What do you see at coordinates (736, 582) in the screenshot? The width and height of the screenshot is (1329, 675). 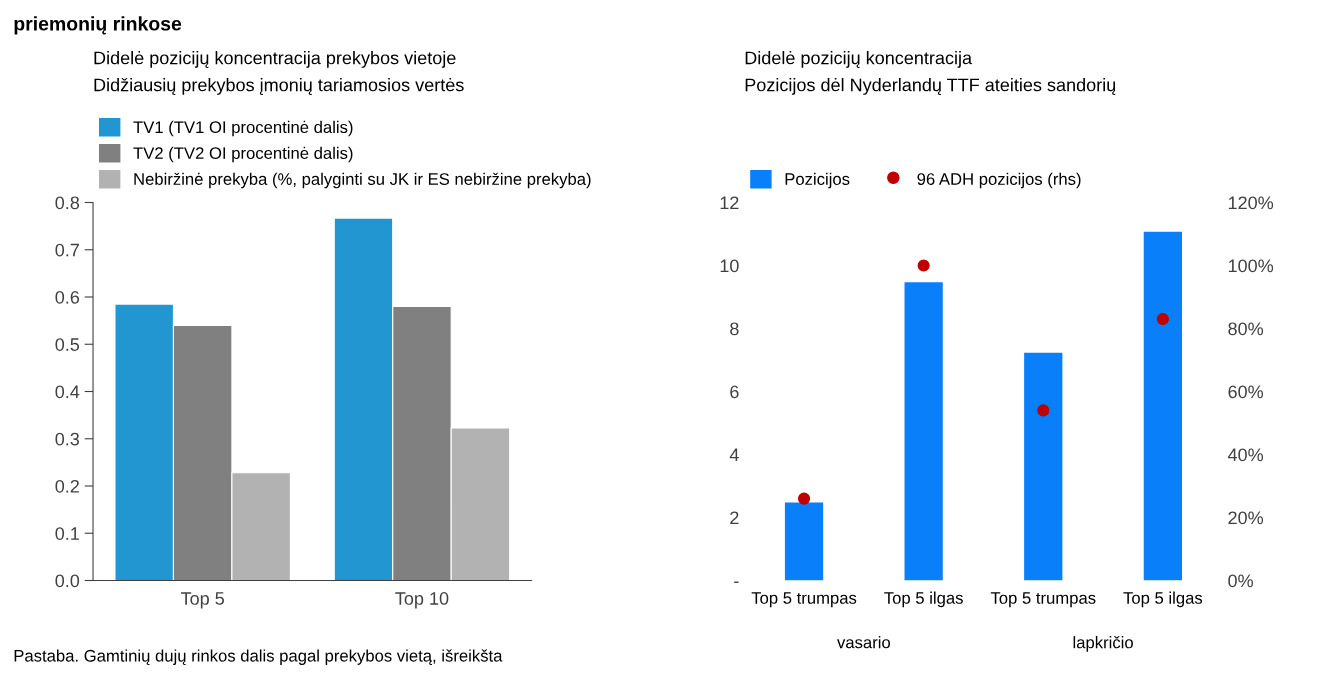 I see `y-tick-label: -` at bounding box center [736, 582].